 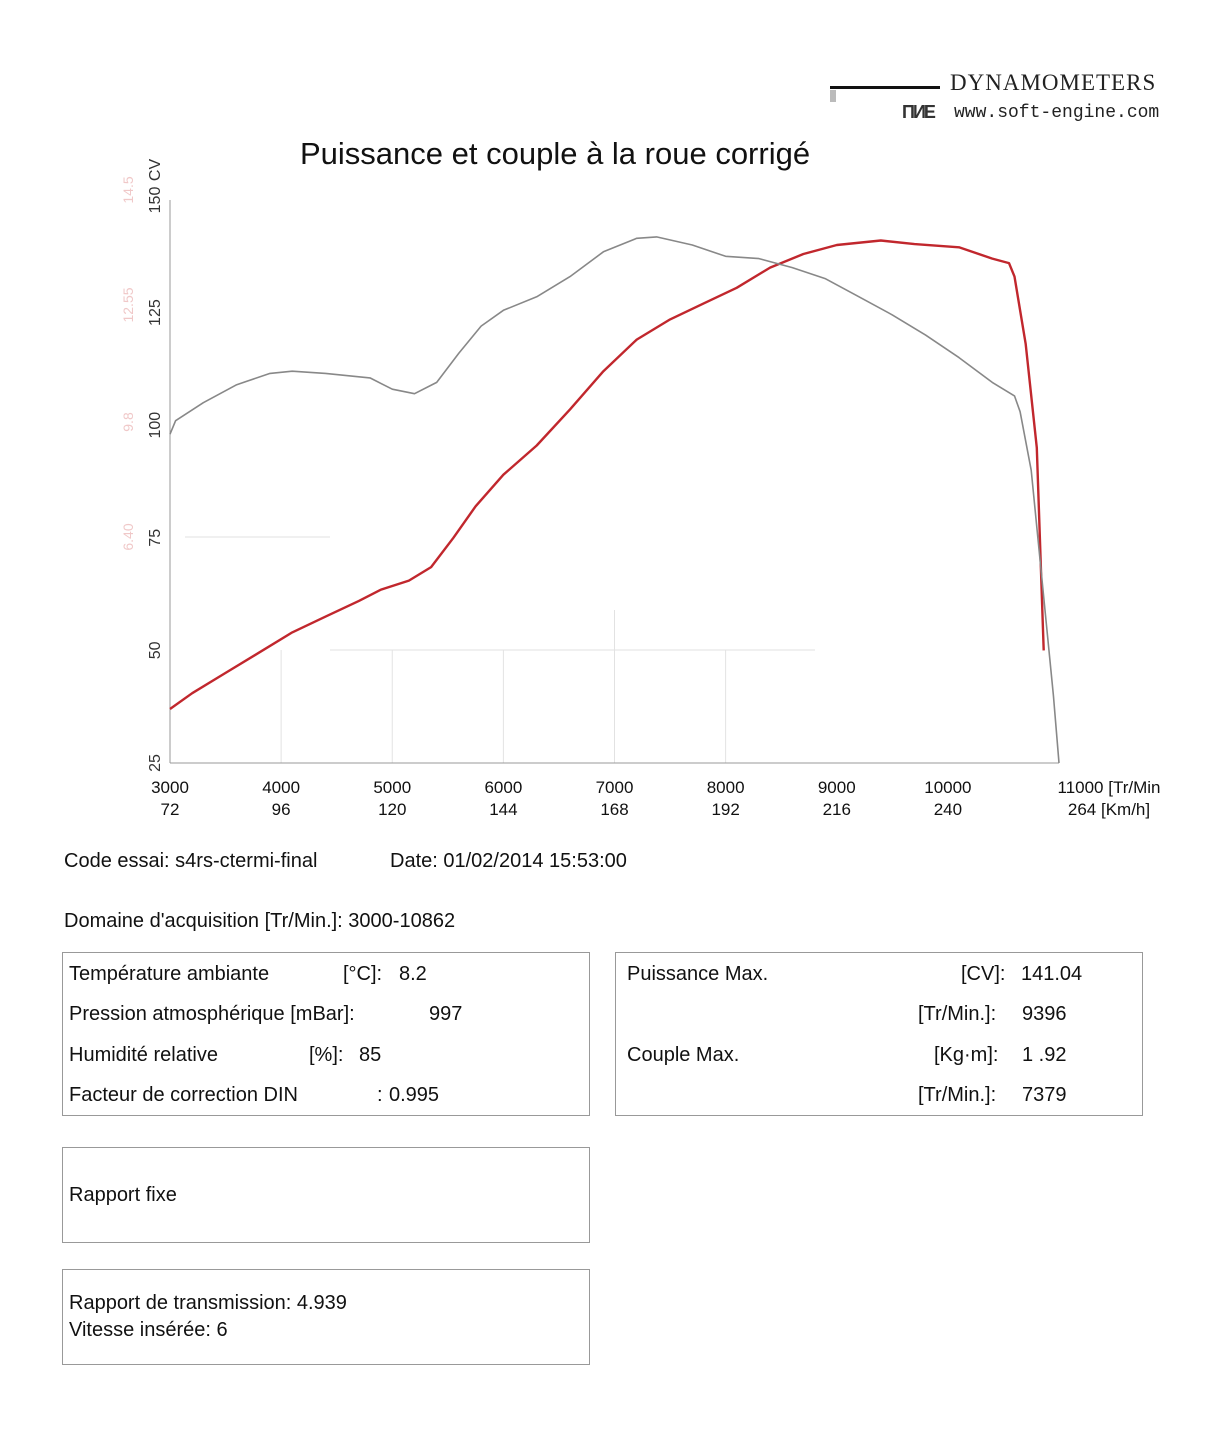 I want to click on humidity-unit: [%]:, so click(x=326, y=1055).